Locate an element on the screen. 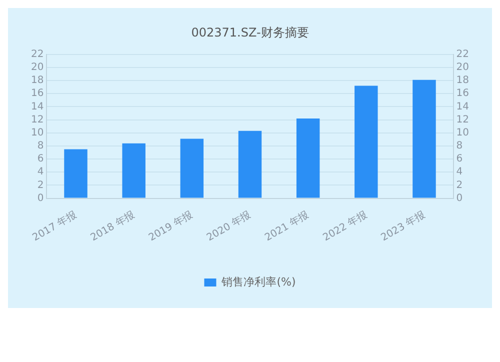 The image size is (500, 362). y2-tick-label: 6 is located at coordinates (459, 159).